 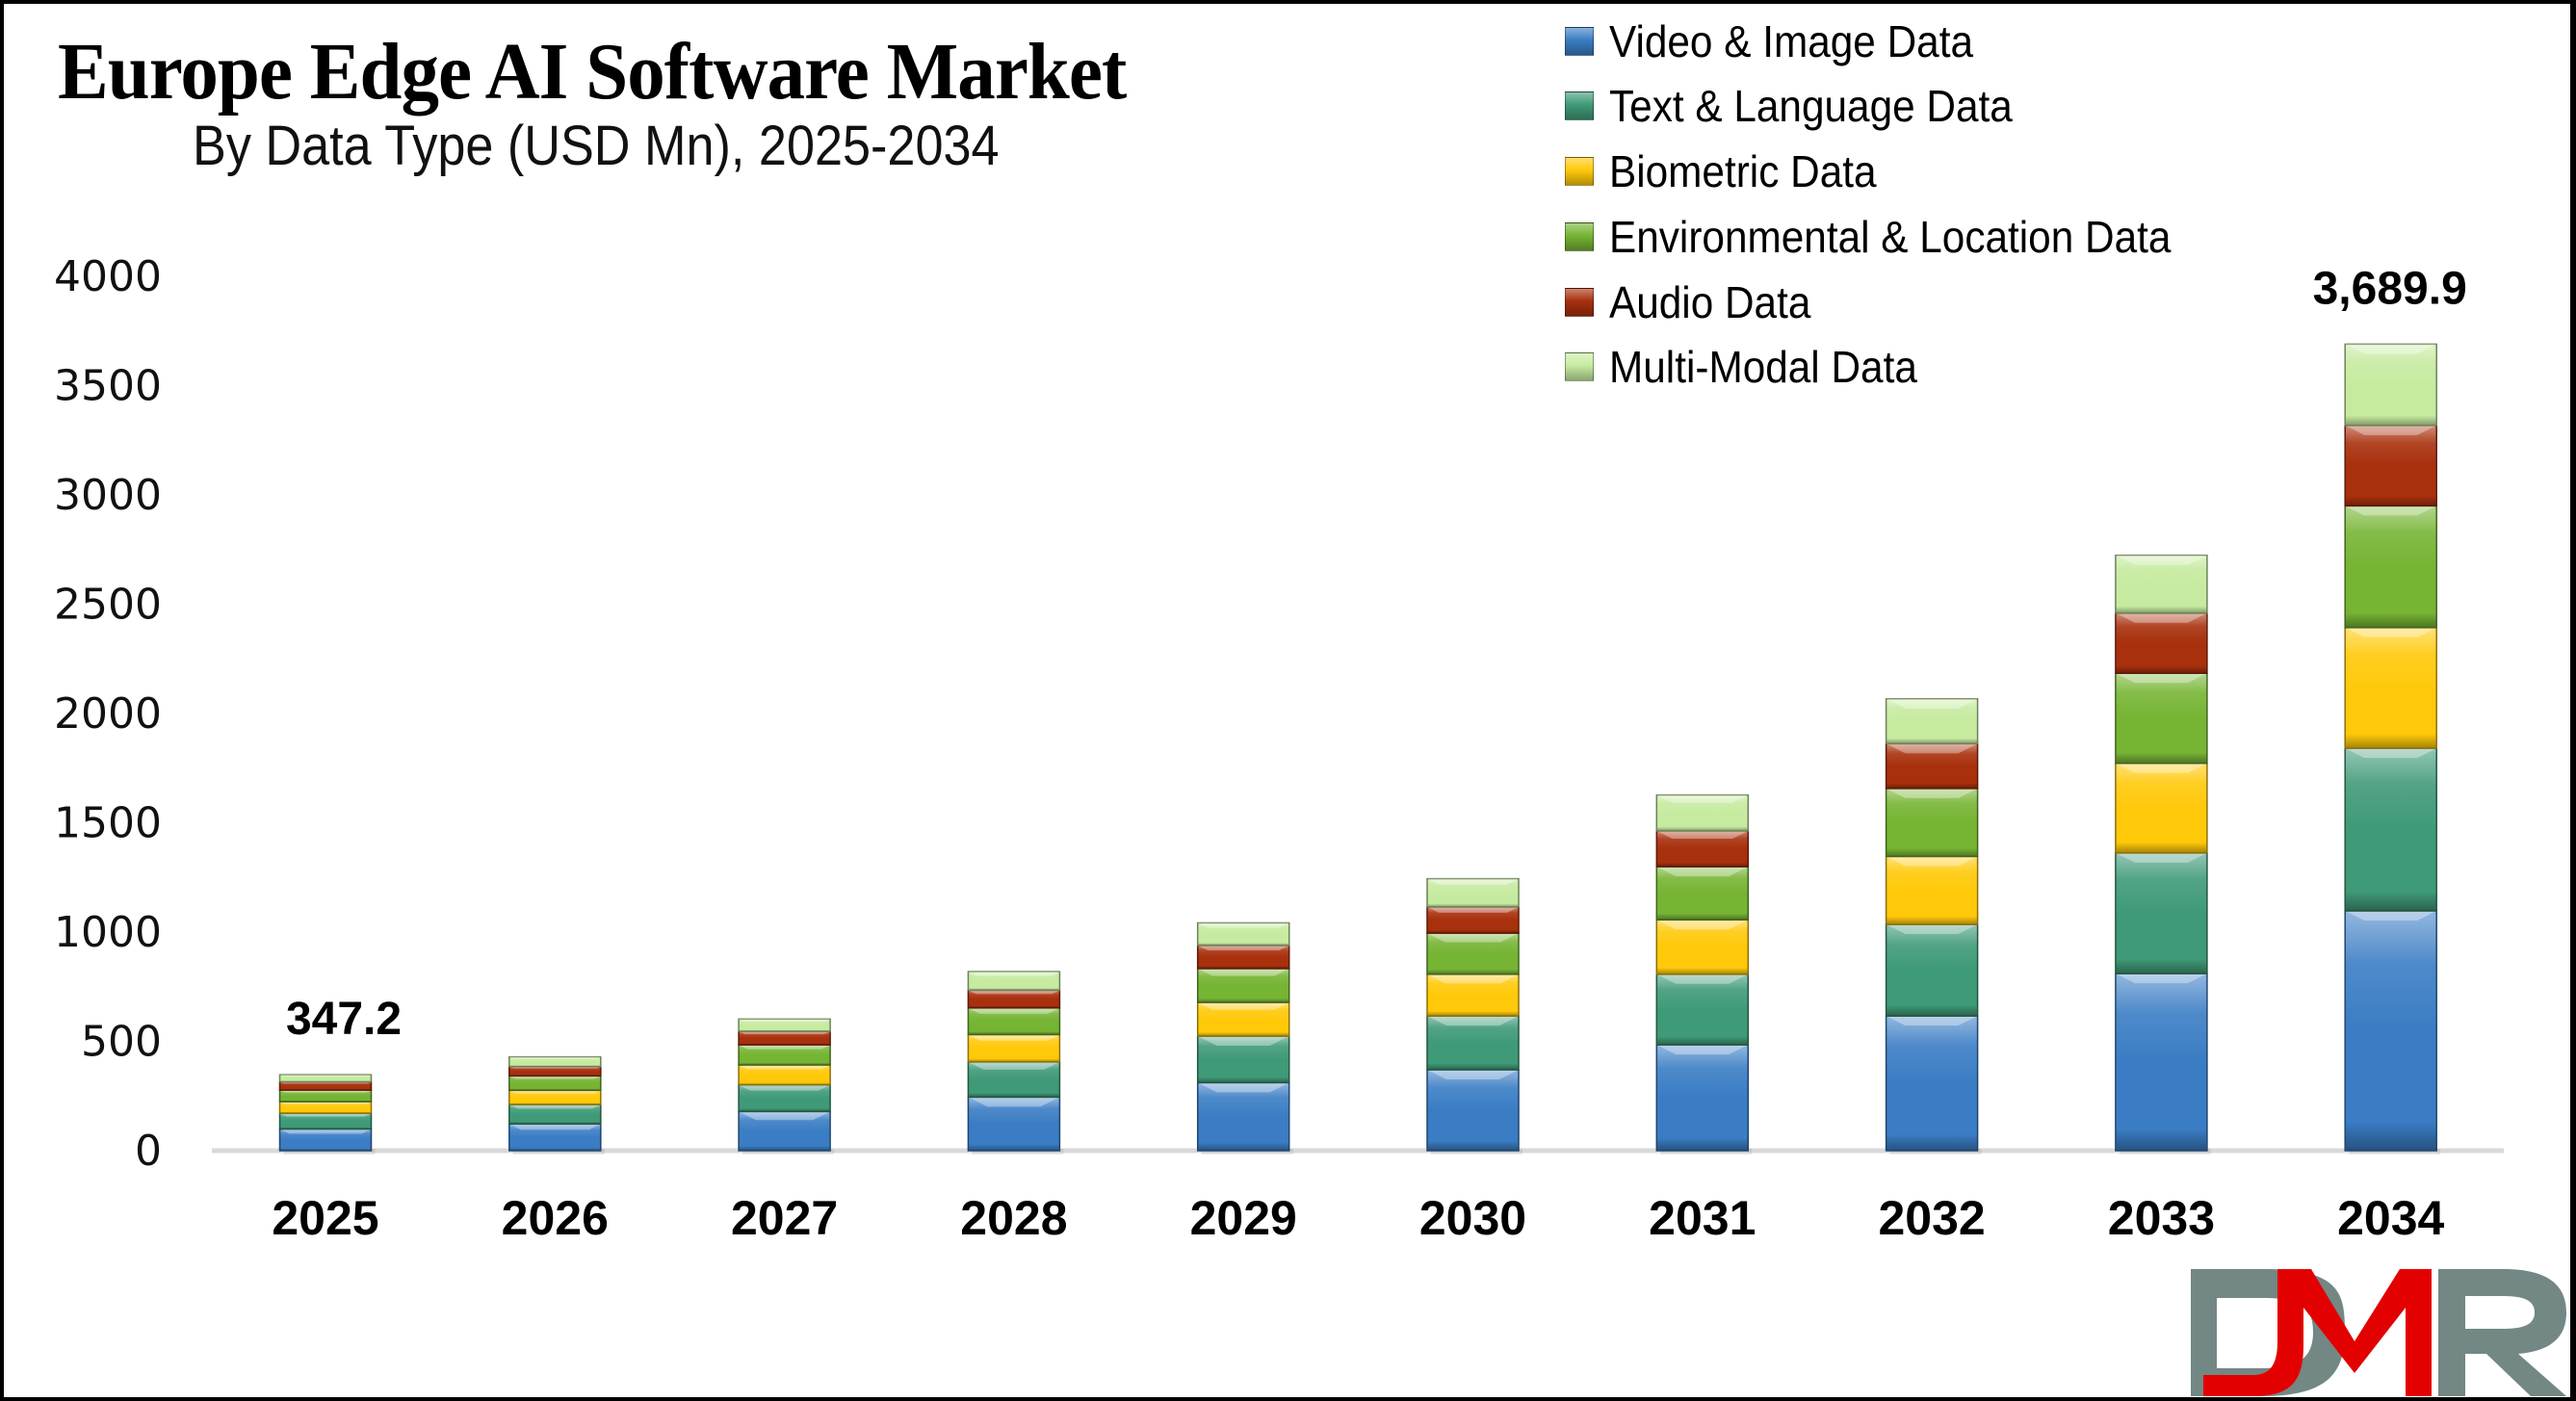 I want to click on bar-segment-video-image-data-2029, so click(x=1243, y=1117).